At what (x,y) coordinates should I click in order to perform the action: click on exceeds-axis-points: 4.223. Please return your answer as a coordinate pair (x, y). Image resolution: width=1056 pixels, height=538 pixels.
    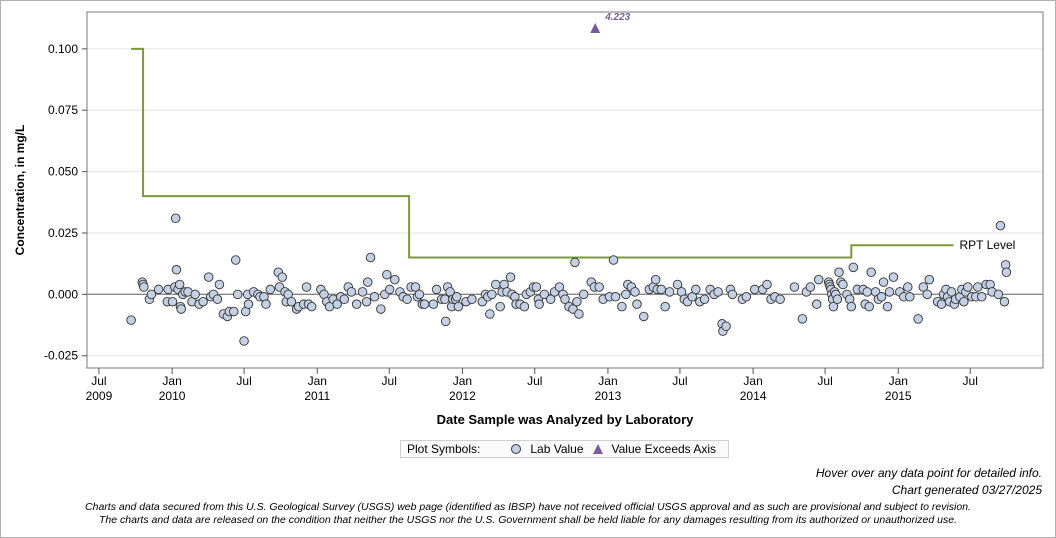
    Looking at the image, I should click on (610, 22).